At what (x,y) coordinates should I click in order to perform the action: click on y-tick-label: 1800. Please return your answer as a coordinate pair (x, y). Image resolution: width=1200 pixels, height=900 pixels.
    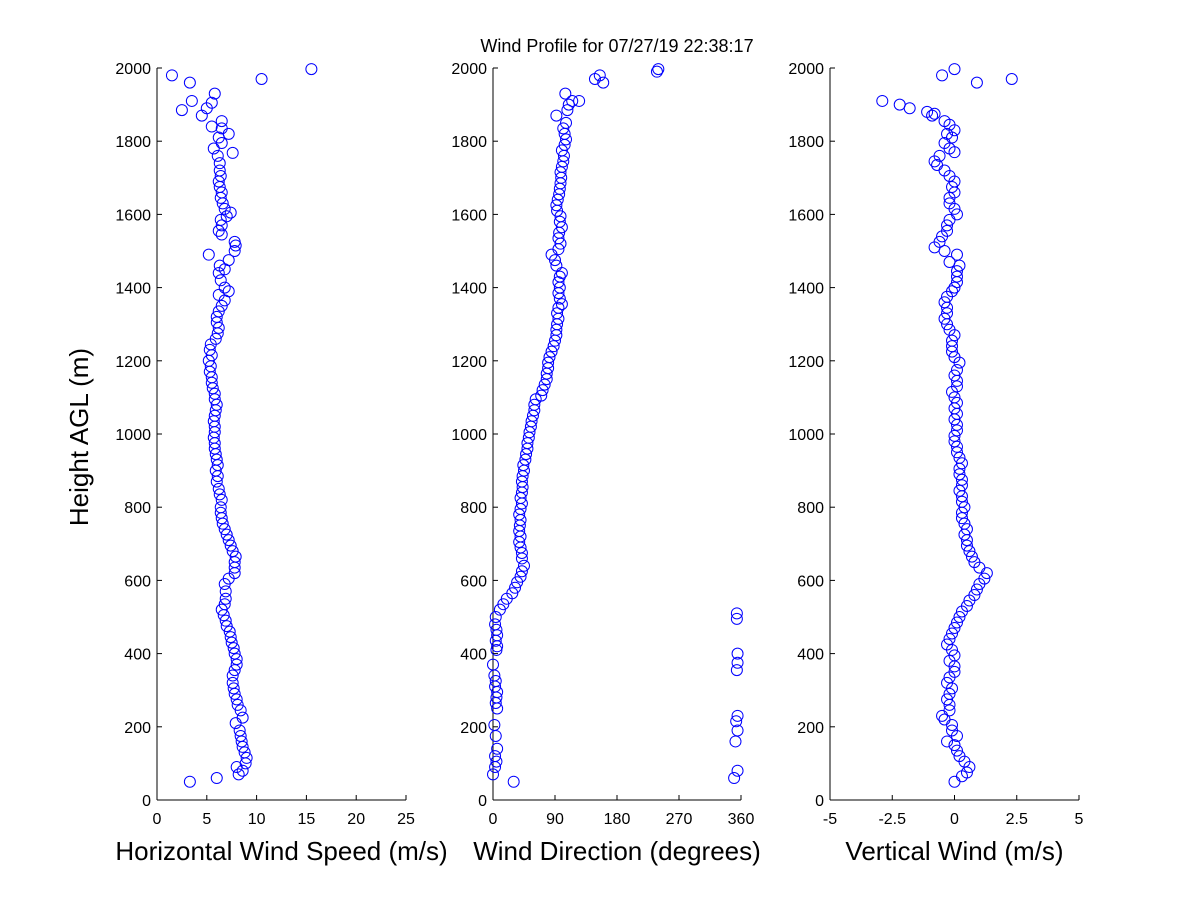
    Looking at the image, I should click on (806, 142).